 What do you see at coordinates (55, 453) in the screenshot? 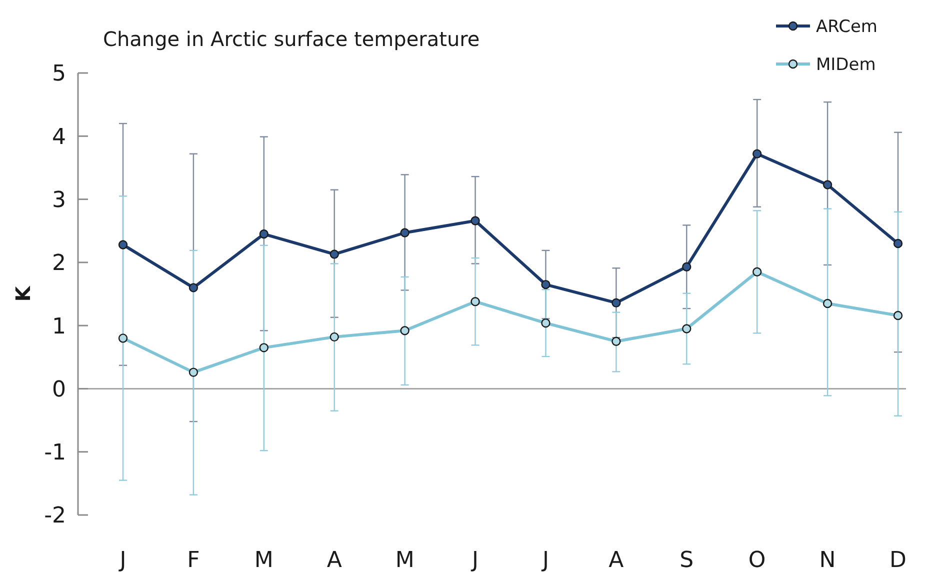
I see `y-tick-label: -1` at bounding box center [55, 453].